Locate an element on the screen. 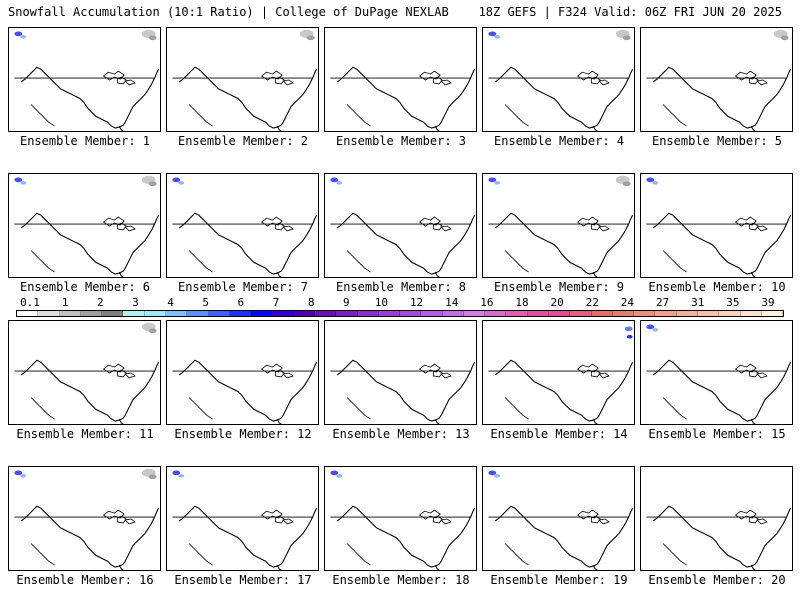  color-scale-label: 35 is located at coordinates (733, 302).